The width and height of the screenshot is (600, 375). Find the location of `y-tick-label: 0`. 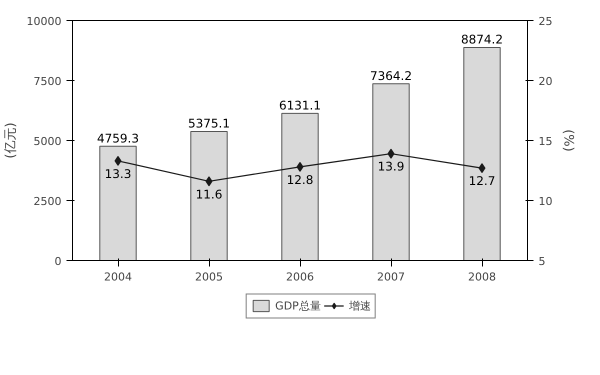

y-tick-label: 0 is located at coordinates (58, 261).